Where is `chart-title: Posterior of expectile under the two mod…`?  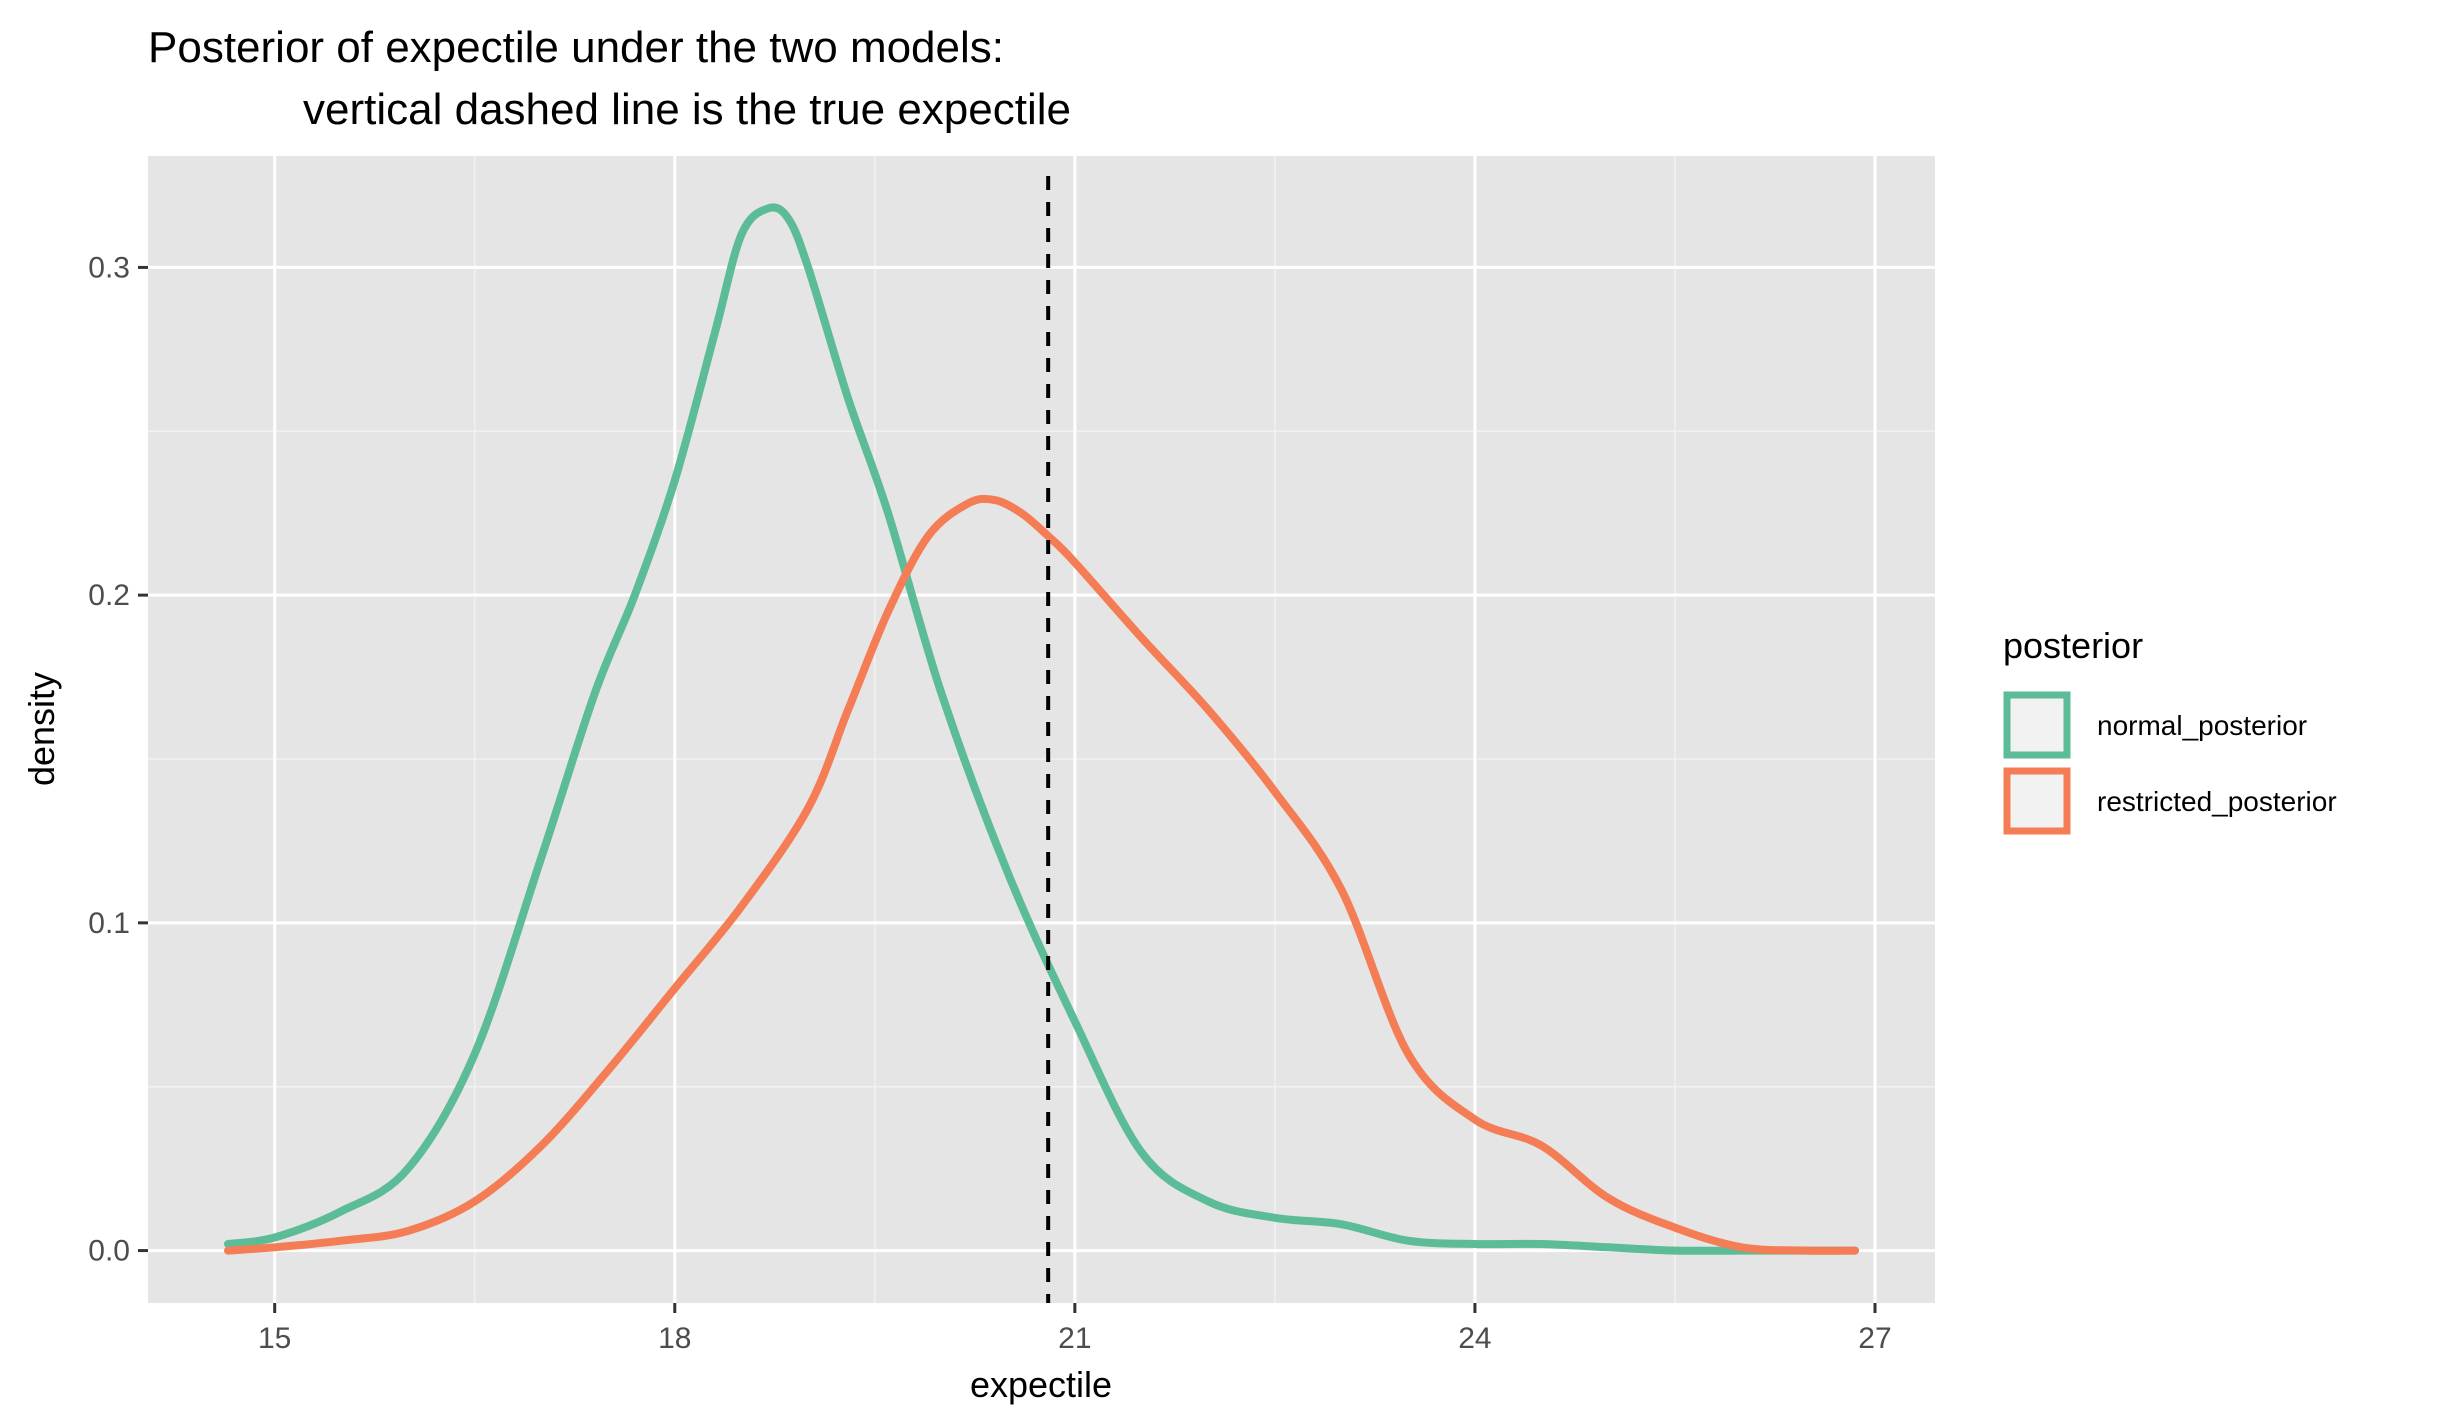 chart-title: Posterior of expectile under the two mod… is located at coordinates (576, 47).